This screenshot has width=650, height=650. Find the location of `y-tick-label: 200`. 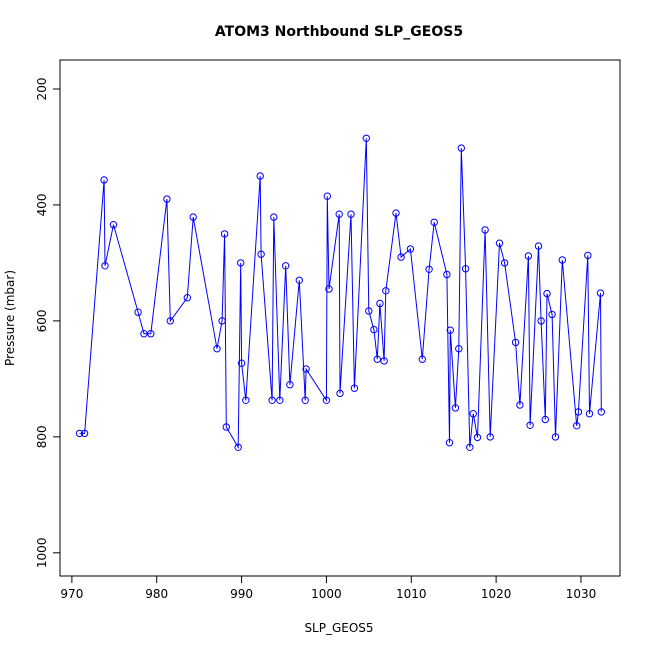

y-tick-label: 200 is located at coordinates (42, 89).